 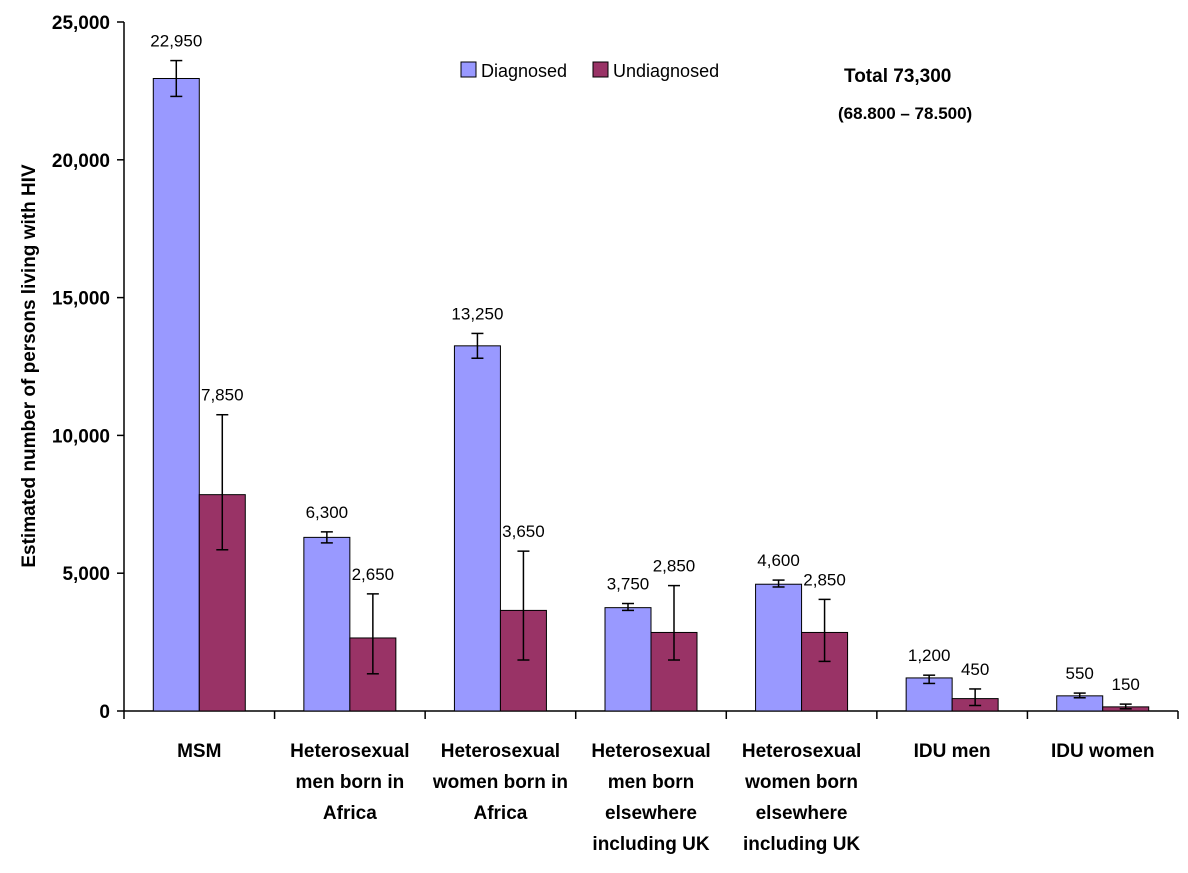 I want to click on bar-undiagnosed, so click(x=222, y=603).